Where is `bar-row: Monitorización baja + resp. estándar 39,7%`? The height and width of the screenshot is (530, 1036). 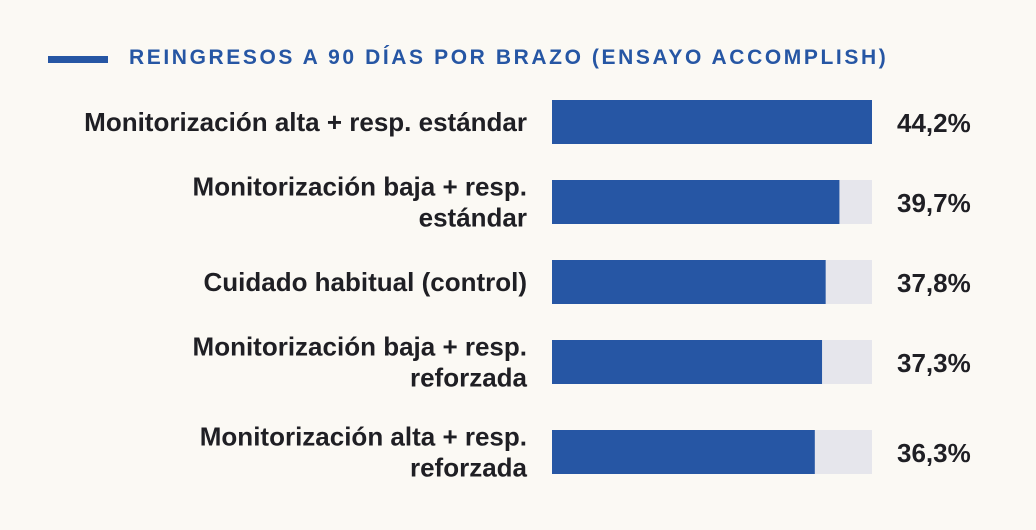
bar-row: Monitorización baja + resp. estándar 39,7% is located at coordinates (582, 202).